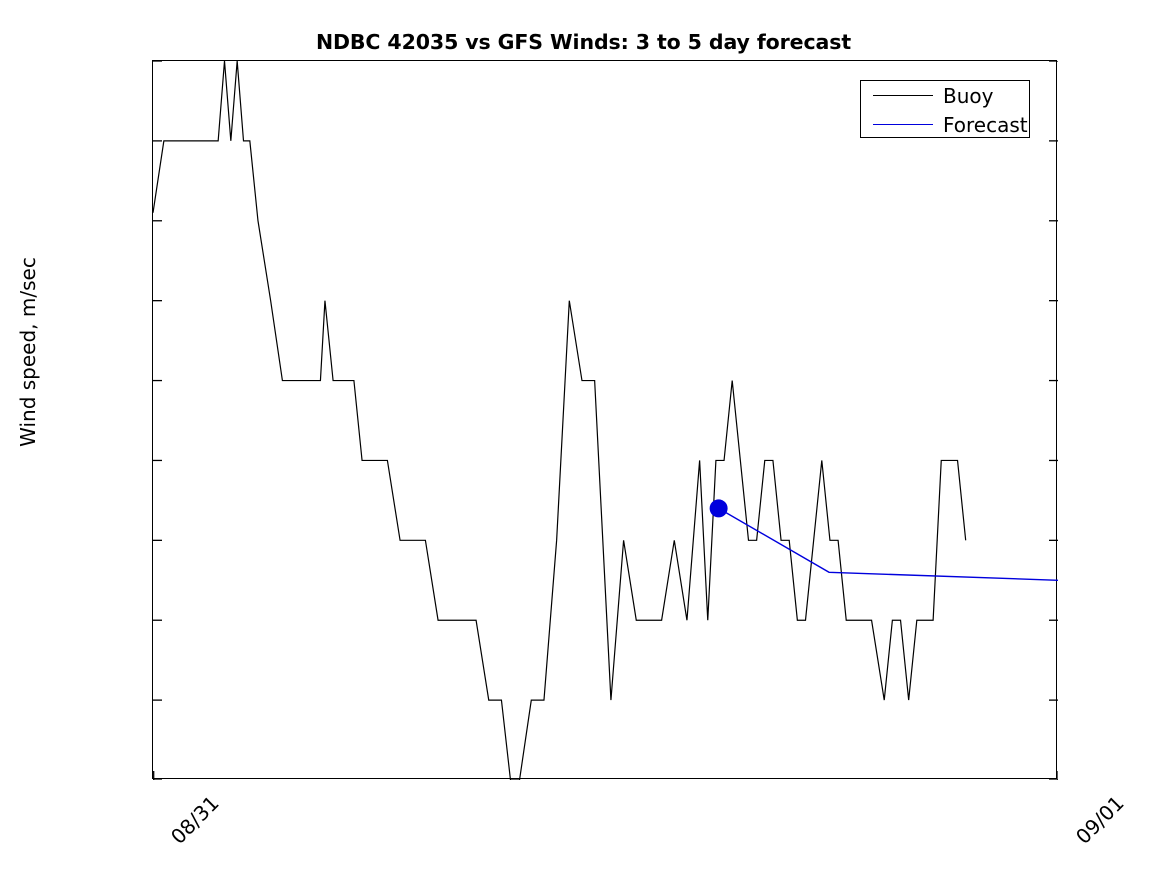 This screenshot has height=875, width=1167. I want to click on legend-entry-forecast: Forecast, so click(946, 124).